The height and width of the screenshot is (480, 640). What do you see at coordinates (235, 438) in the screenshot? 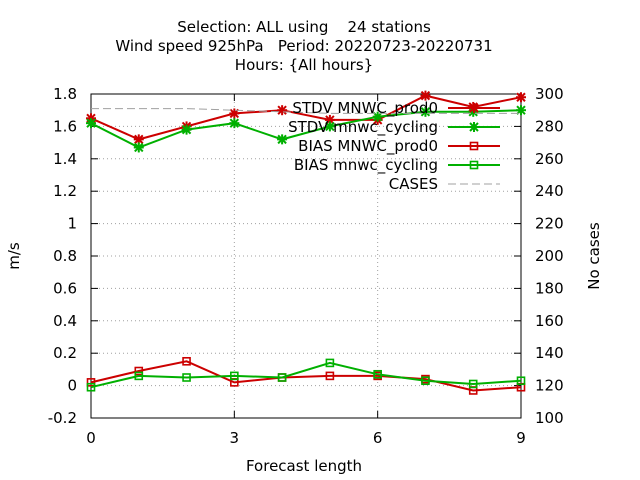
I see `x-tick-label: 3` at bounding box center [235, 438].